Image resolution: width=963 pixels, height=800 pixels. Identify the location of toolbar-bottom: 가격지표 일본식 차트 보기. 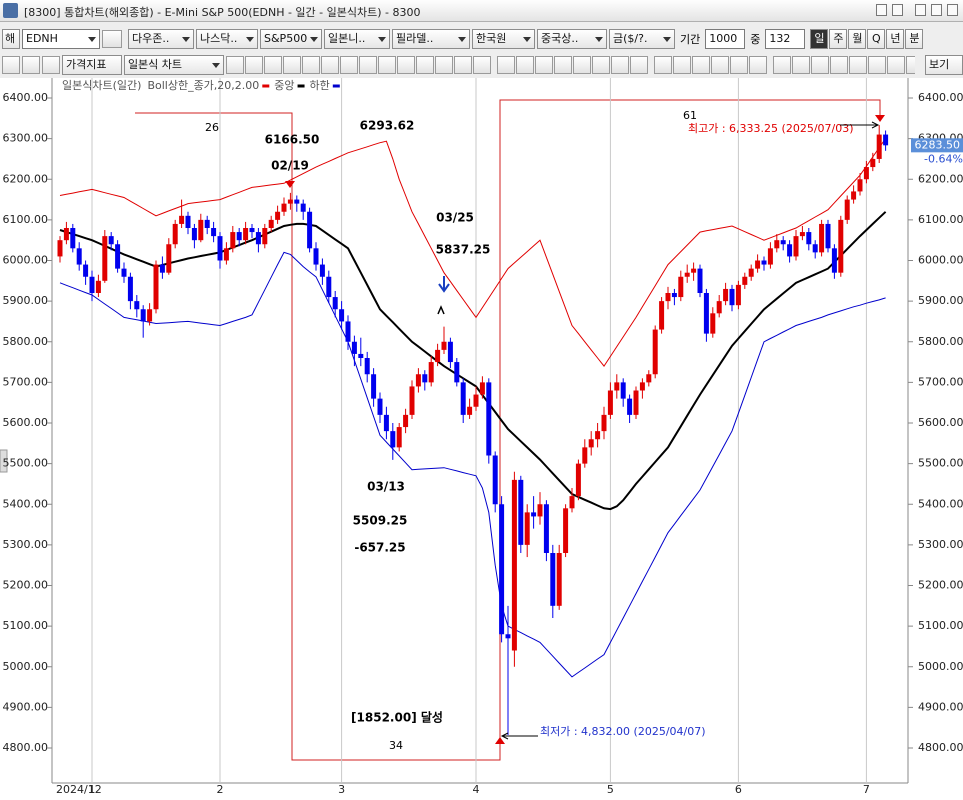
(481, 65).